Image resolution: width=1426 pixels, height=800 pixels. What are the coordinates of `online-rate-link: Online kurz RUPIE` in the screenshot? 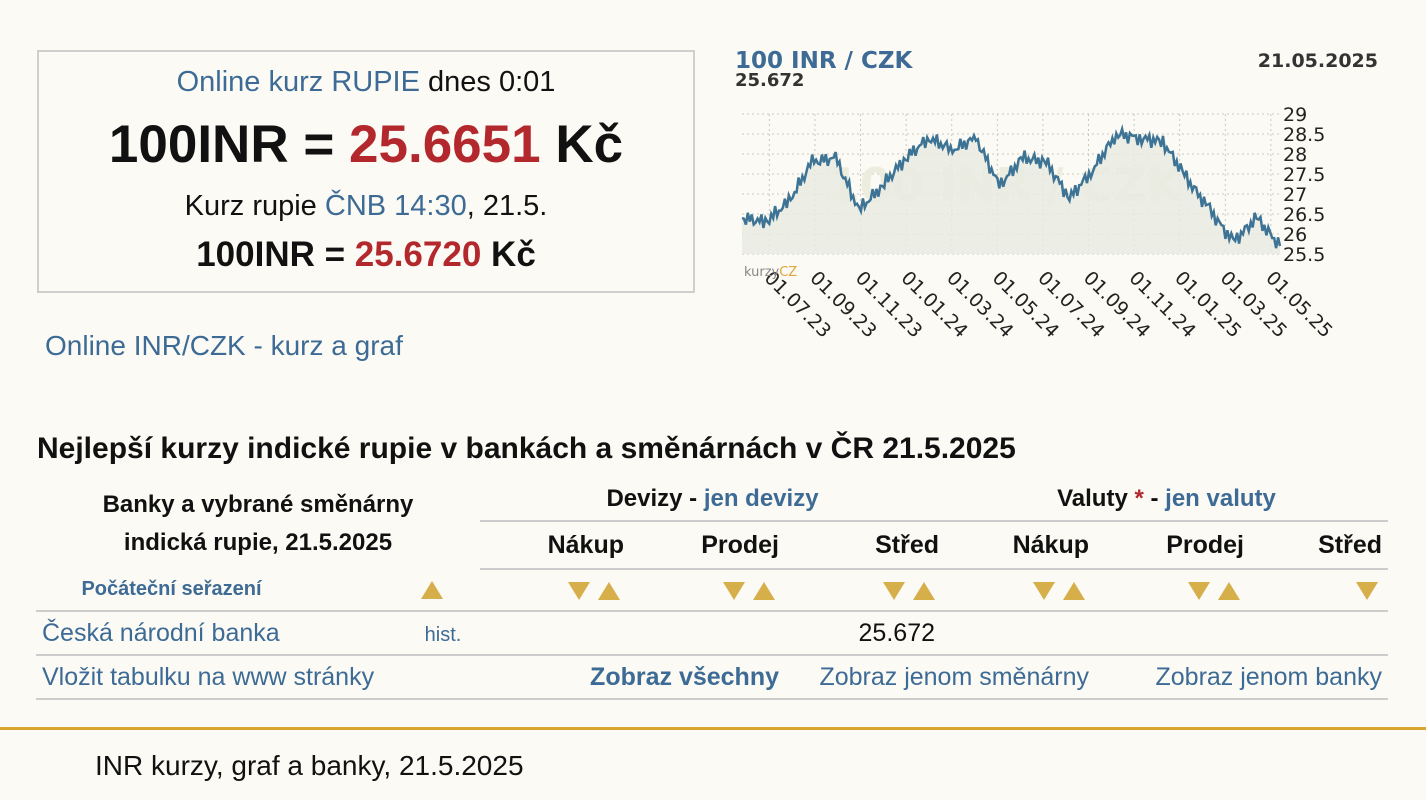 It's located at (298, 82).